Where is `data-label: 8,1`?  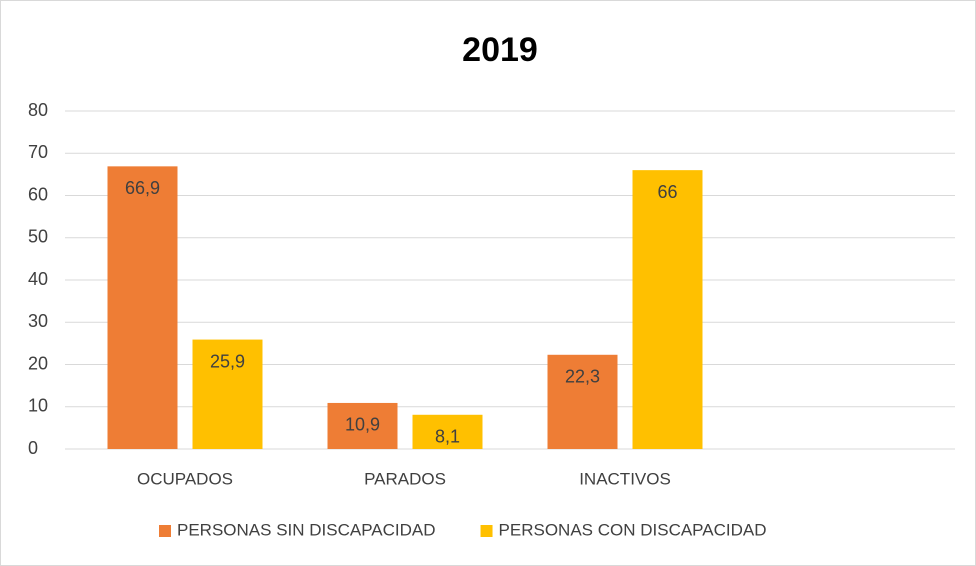 data-label: 8,1 is located at coordinates (447, 437).